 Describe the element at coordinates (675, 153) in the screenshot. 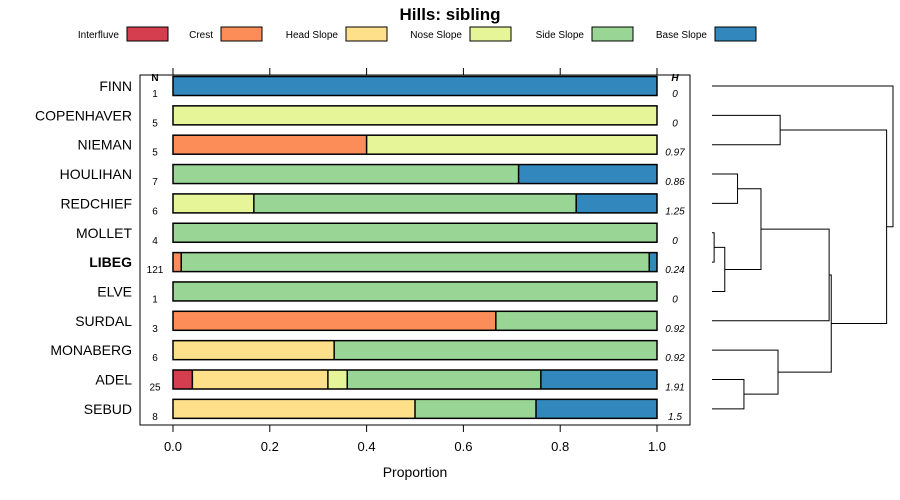

I see `row-h-value: 0.97` at that location.